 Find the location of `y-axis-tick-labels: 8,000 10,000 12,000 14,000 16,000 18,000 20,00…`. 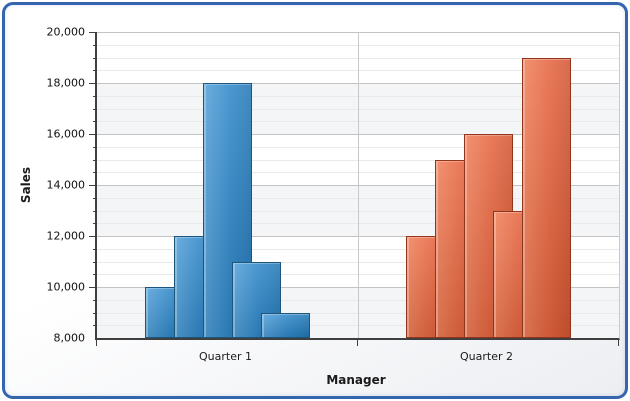

y-axis-tick-labels: 8,000 10,000 12,000 14,000 16,000 18,000 20,00… is located at coordinates (46, 185).